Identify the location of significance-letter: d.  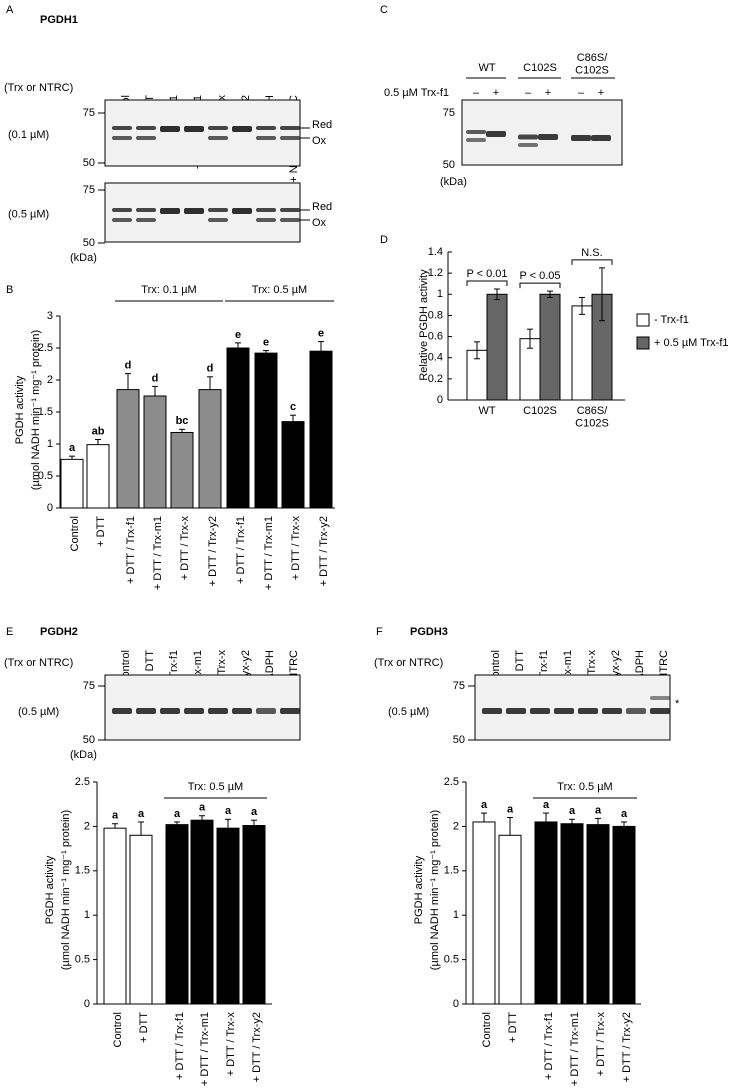
(128, 366).